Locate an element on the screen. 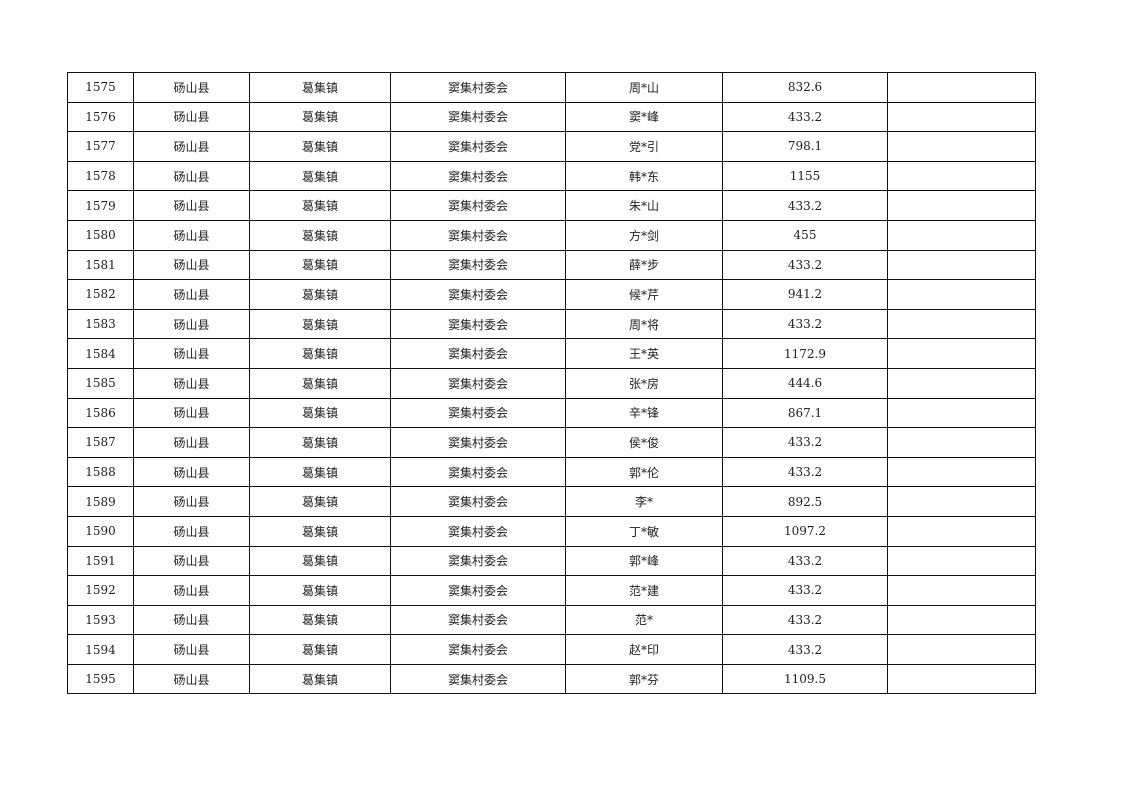 This screenshot has height=794, width=1122. person-name-cell: 赵*印 is located at coordinates (644, 649).